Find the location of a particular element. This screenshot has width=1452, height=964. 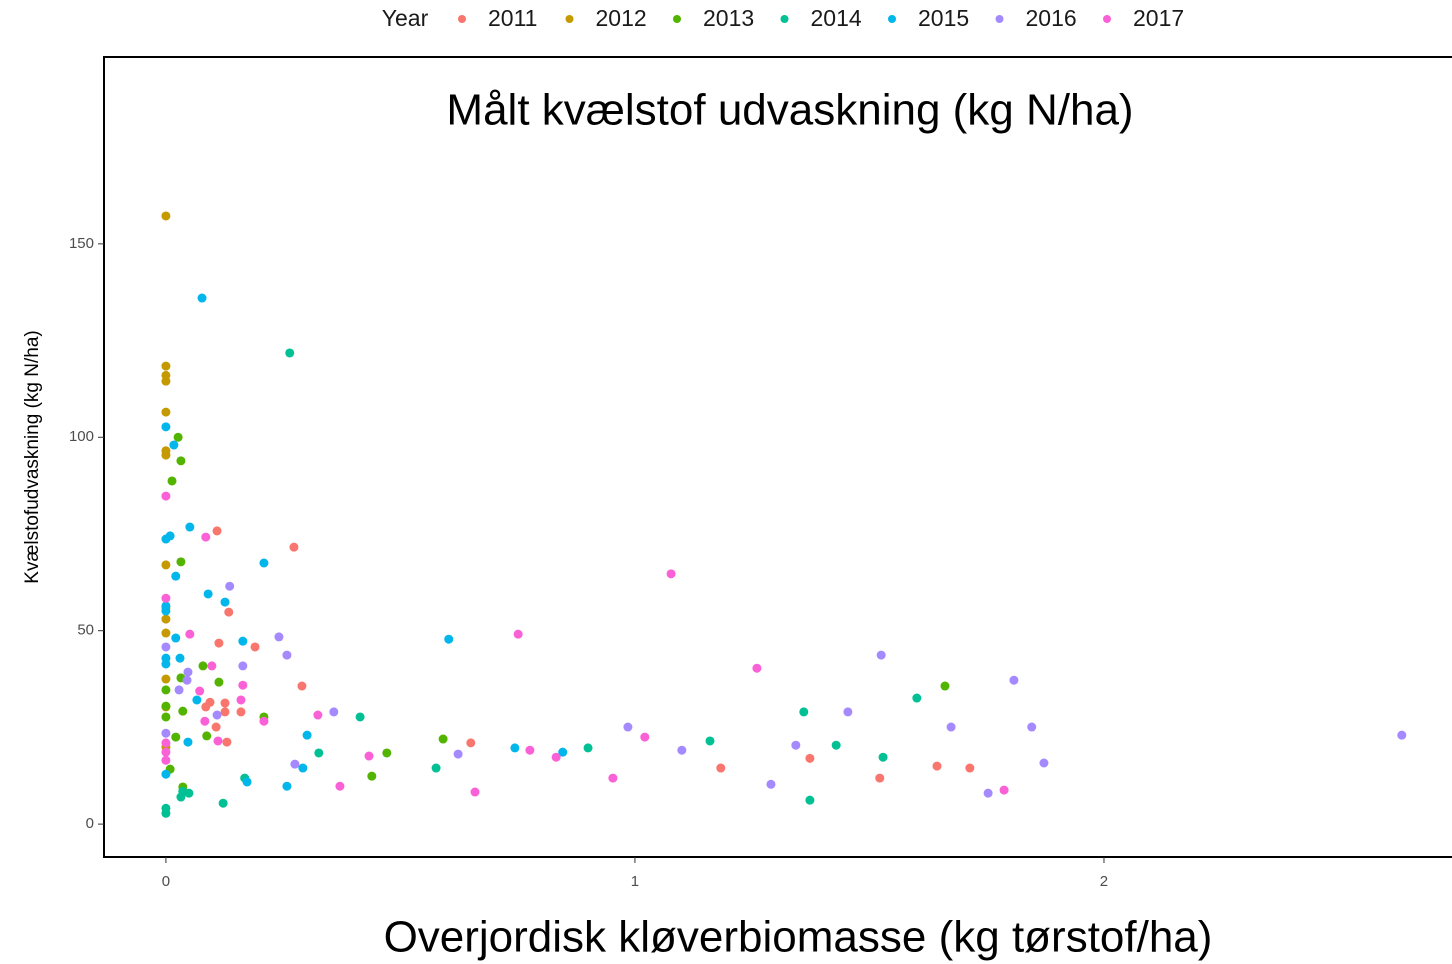

legend-label: 2011 is located at coordinates (512, 18).